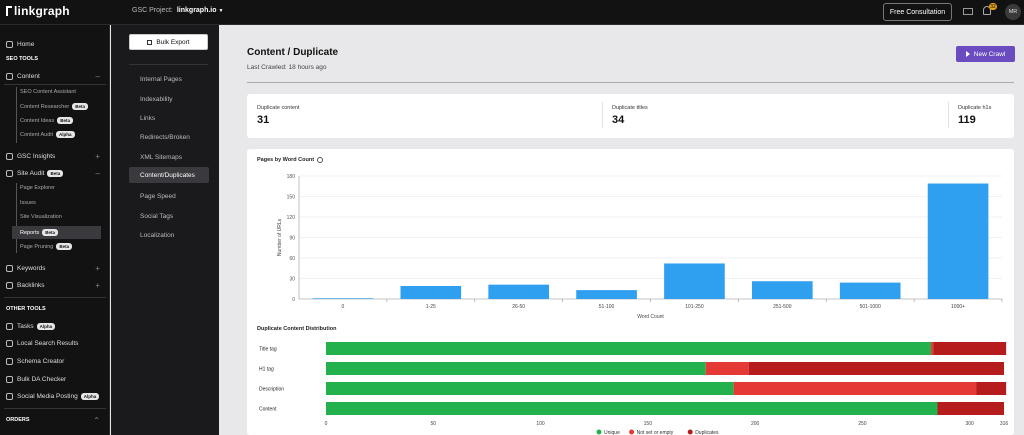  What do you see at coordinates (157, 216) in the screenshot?
I see `subnav-item-social-tags: Social Tags` at bounding box center [157, 216].